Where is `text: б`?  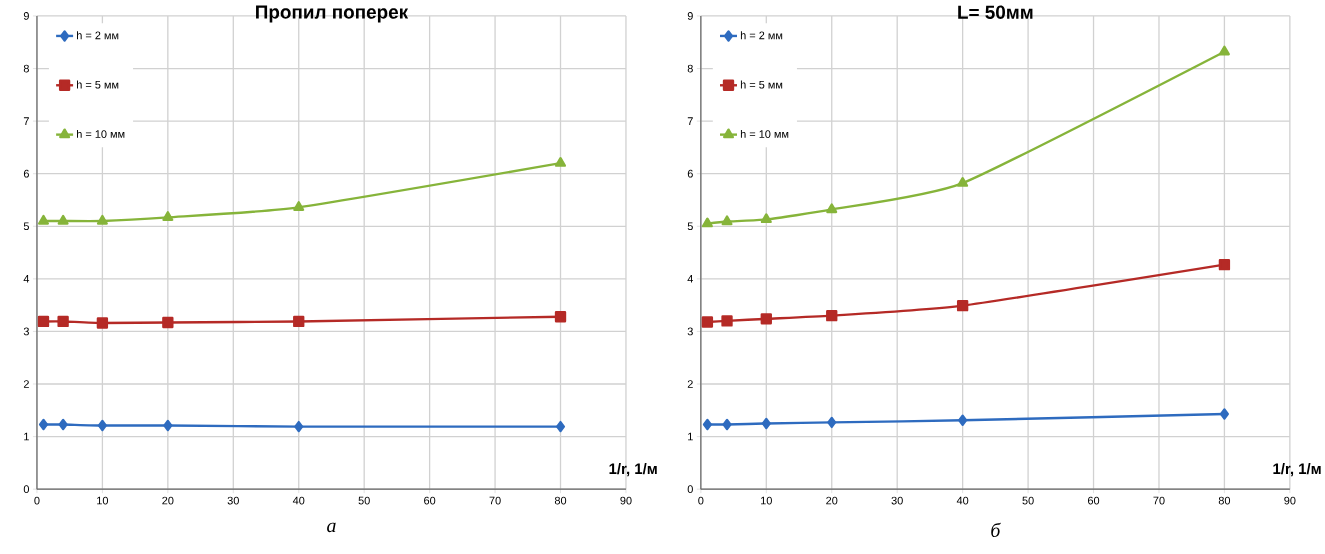 text: б is located at coordinates (996, 530).